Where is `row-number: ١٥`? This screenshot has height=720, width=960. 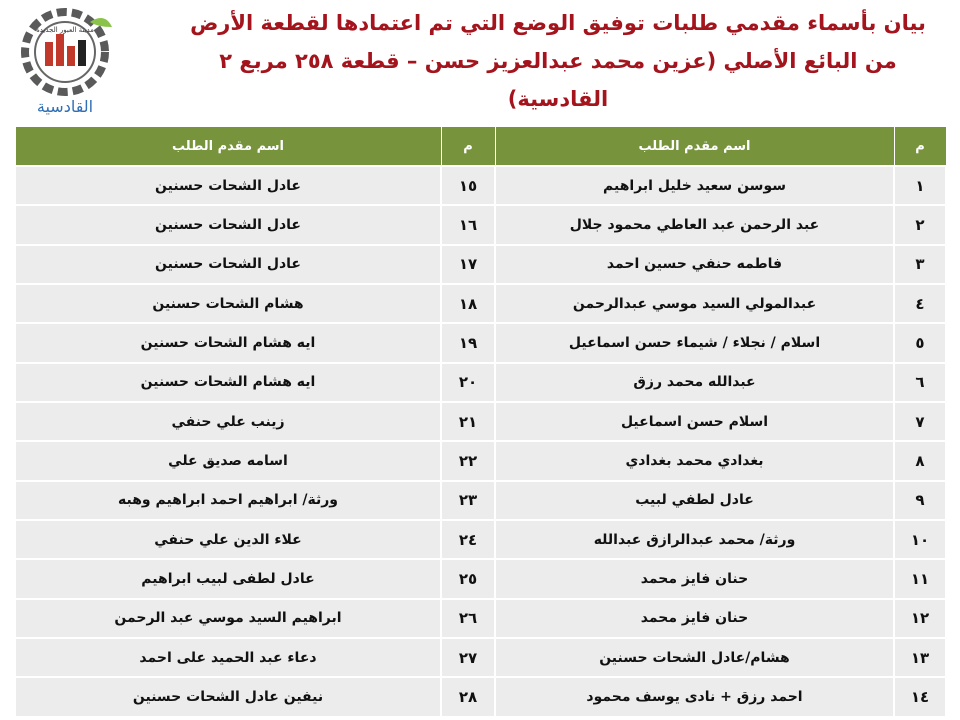 row-number: ١٥ is located at coordinates (468, 185).